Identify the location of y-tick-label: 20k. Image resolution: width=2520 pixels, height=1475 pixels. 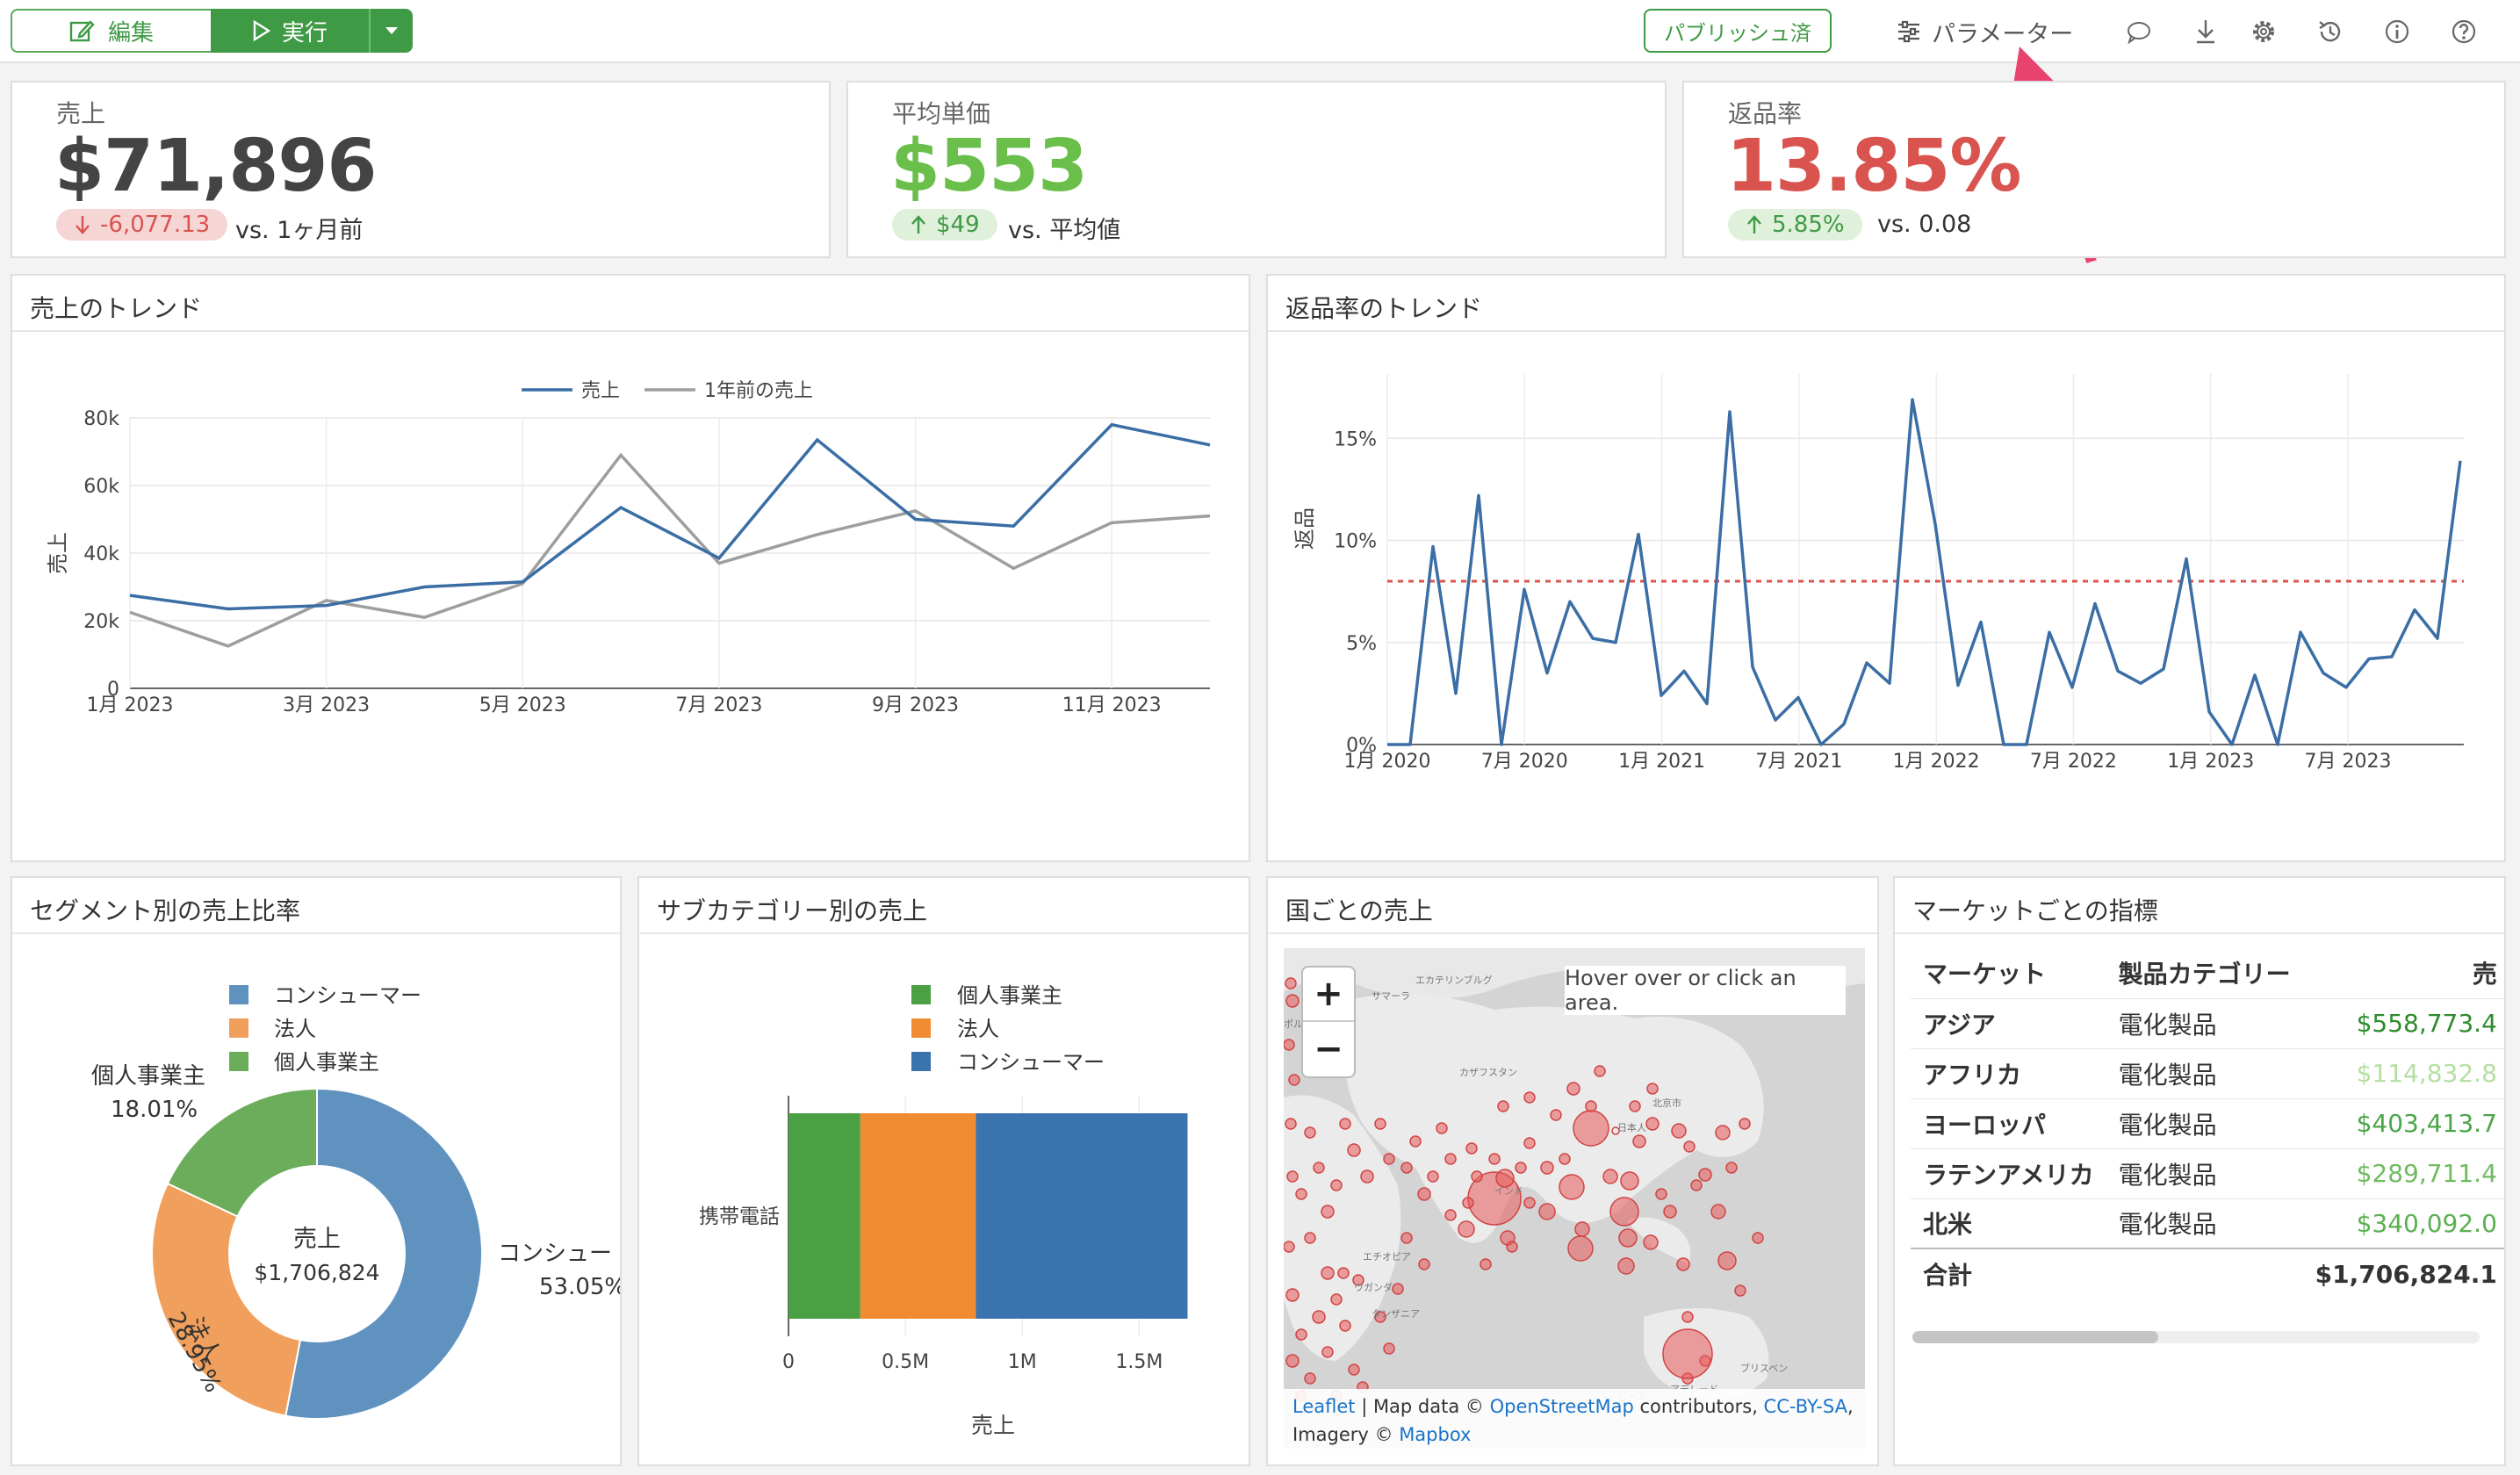
(101, 622).